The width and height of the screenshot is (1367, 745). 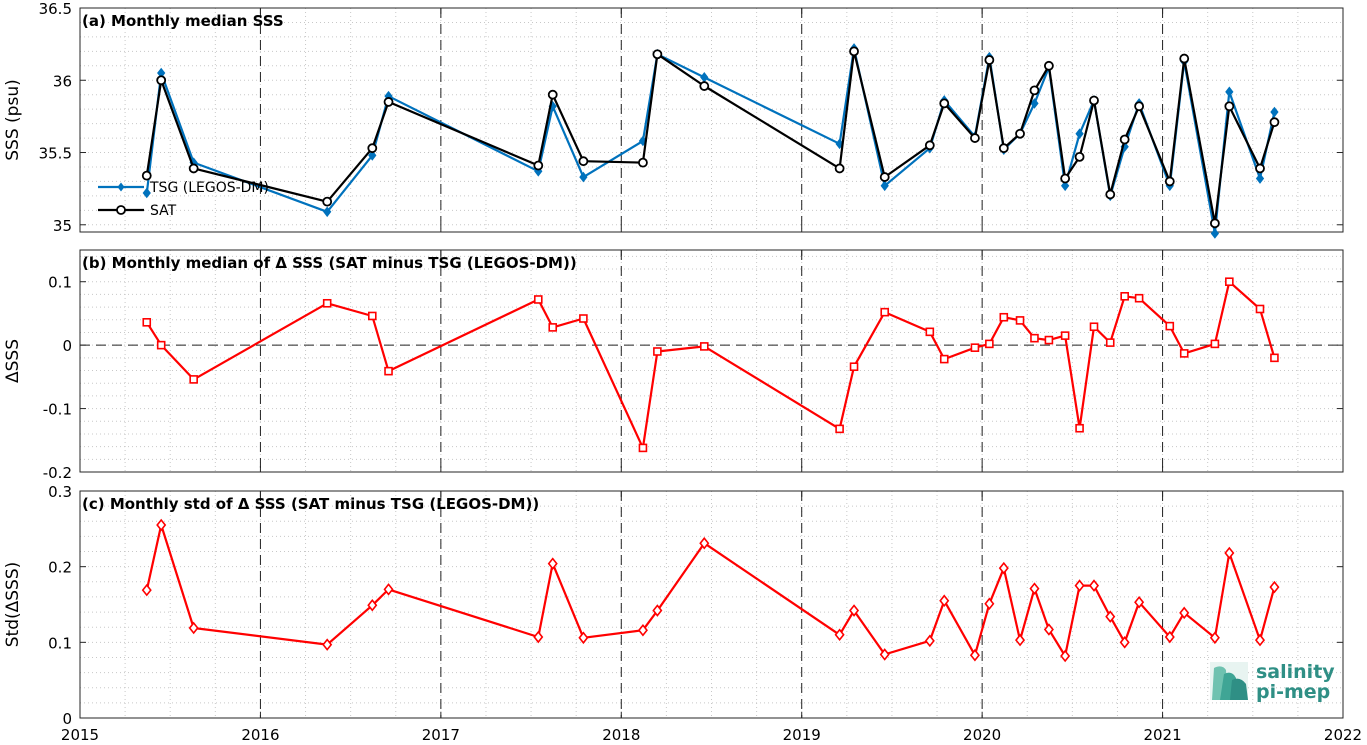 What do you see at coordinates (13, 119) in the screenshot?
I see `y-axis-label: SSS (psu)` at bounding box center [13, 119].